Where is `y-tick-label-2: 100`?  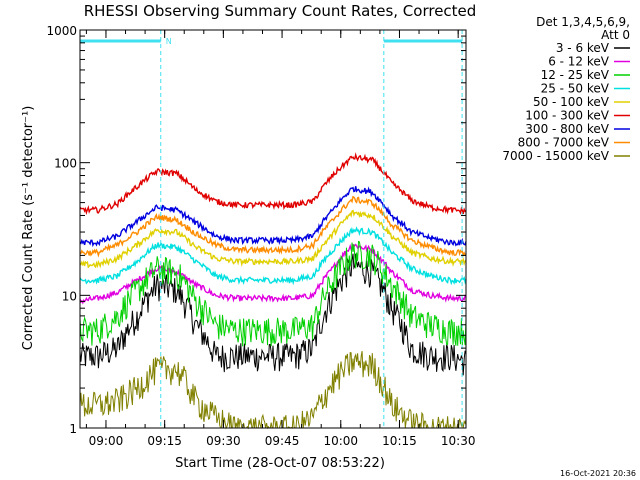
y-tick-label-2: 100 is located at coordinates (65, 164).